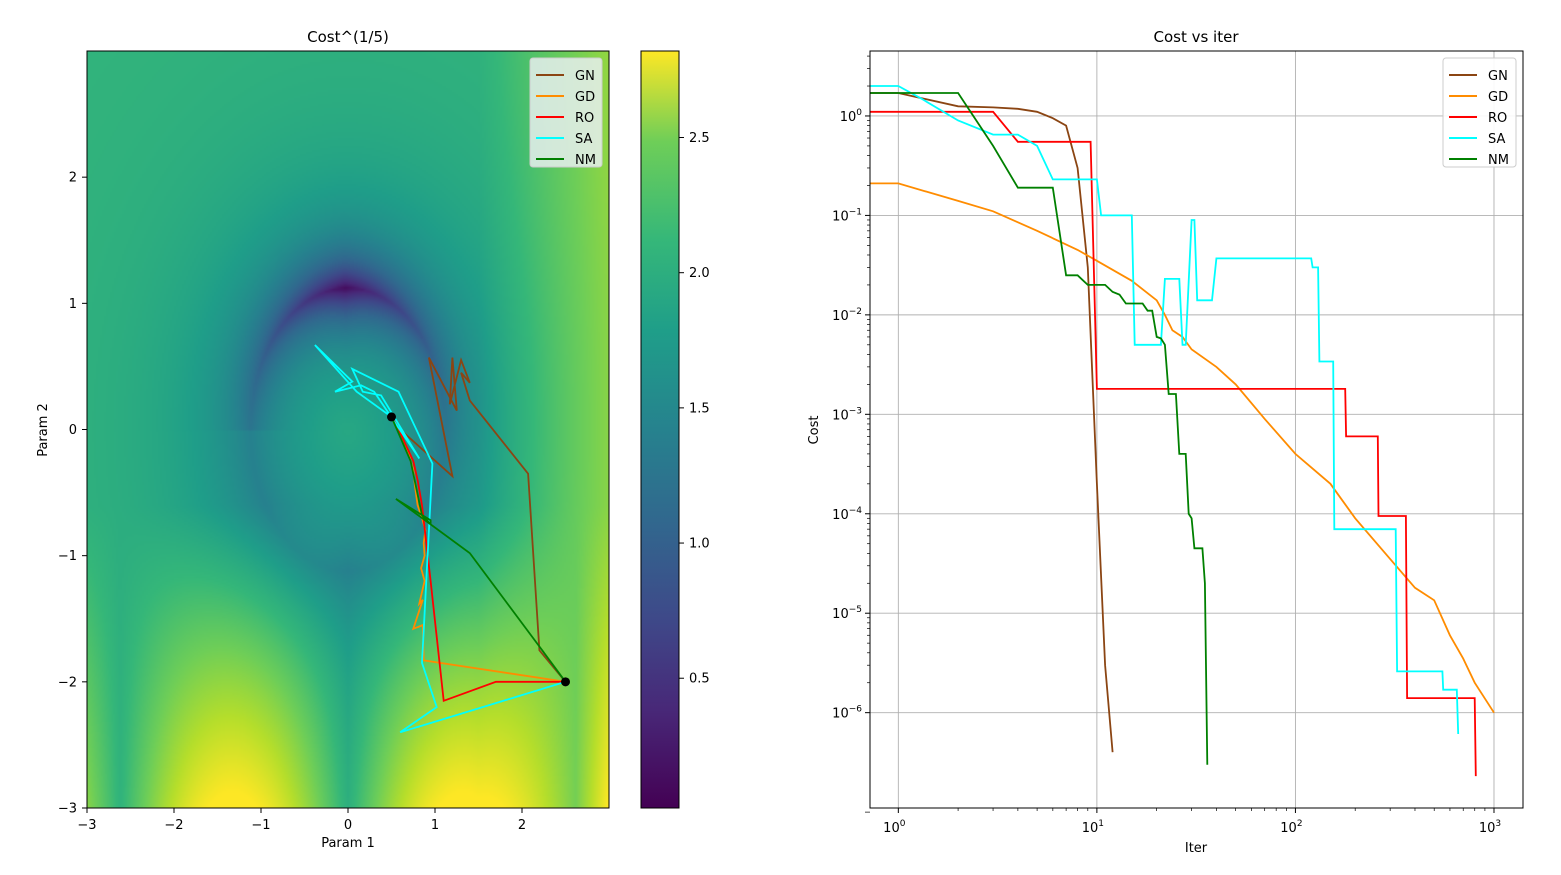  What do you see at coordinates (260, 825) in the screenshot?
I see `x-tick-label: −1` at bounding box center [260, 825].